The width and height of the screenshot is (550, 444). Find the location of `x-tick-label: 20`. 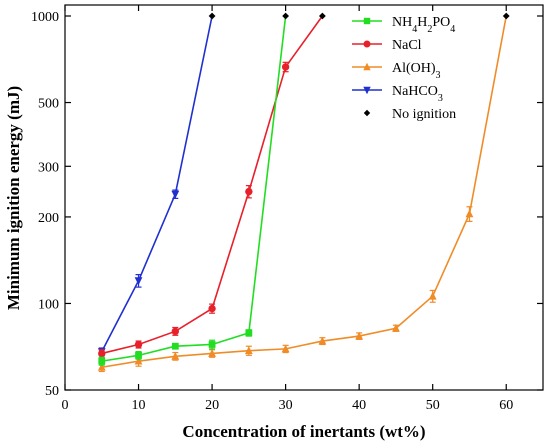

x-tick-label: 20 is located at coordinates (212, 405).